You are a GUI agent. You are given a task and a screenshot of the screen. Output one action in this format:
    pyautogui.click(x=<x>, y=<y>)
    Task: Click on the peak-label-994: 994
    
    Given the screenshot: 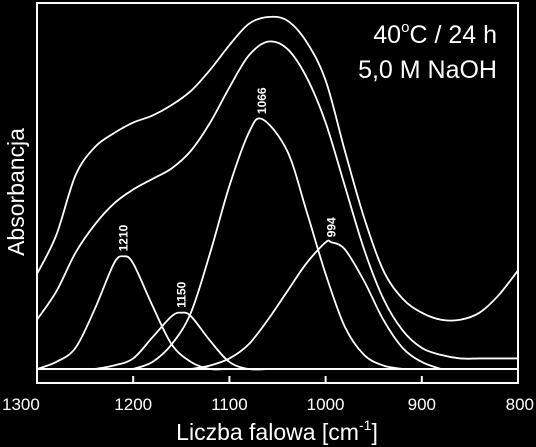 What is the action you would take?
    pyautogui.click(x=331, y=227)
    